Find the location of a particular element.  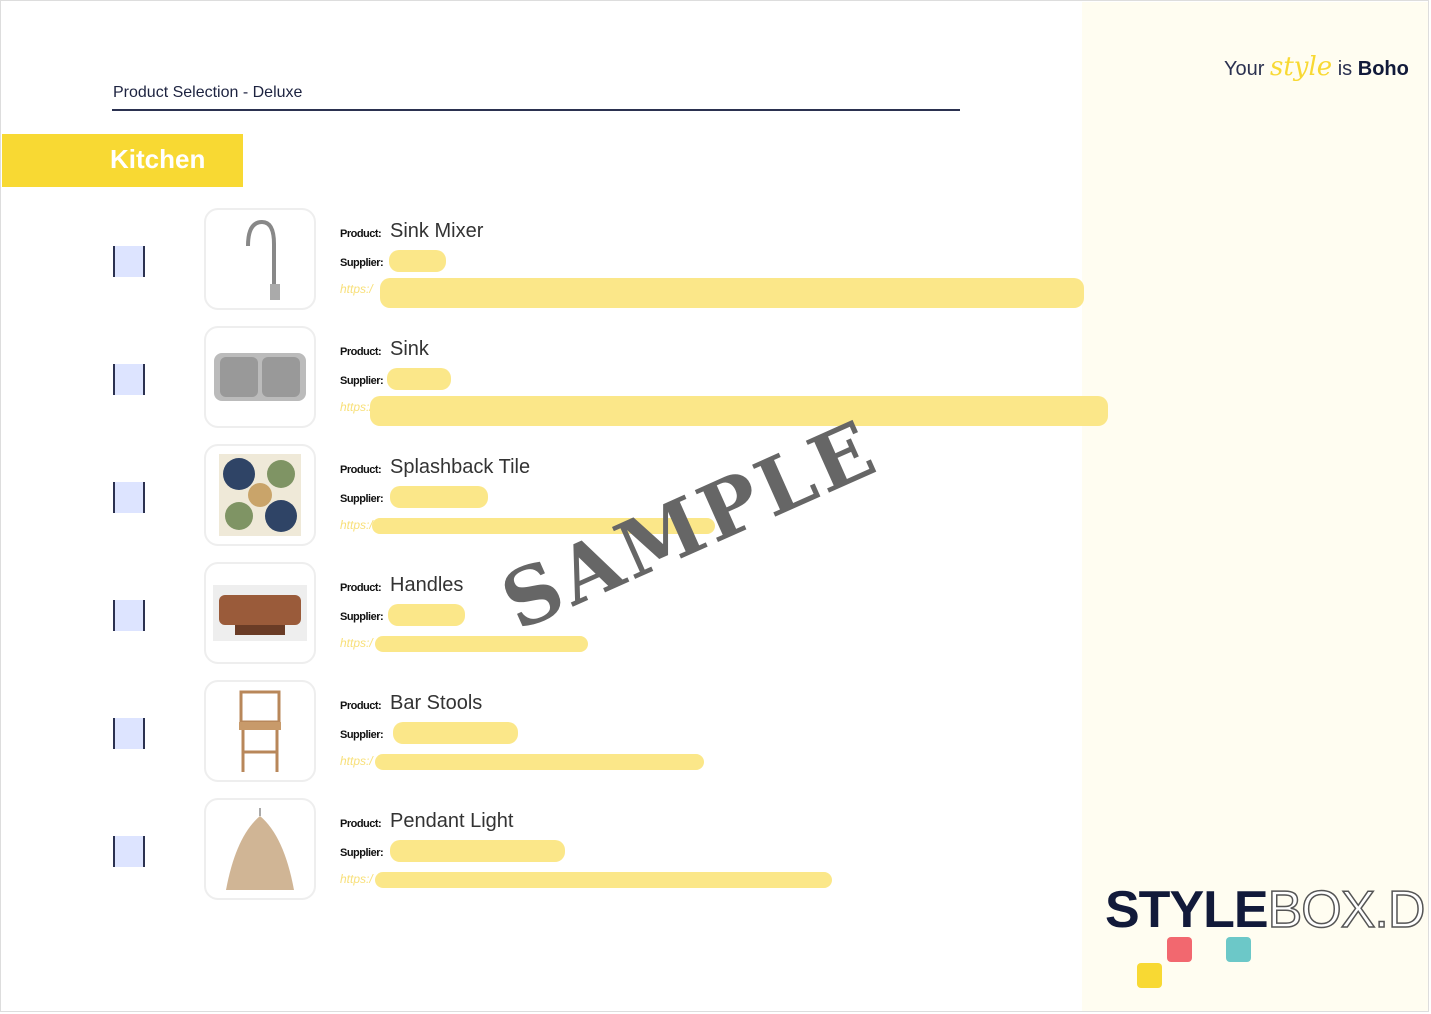

title-divider is located at coordinates (536, 110).